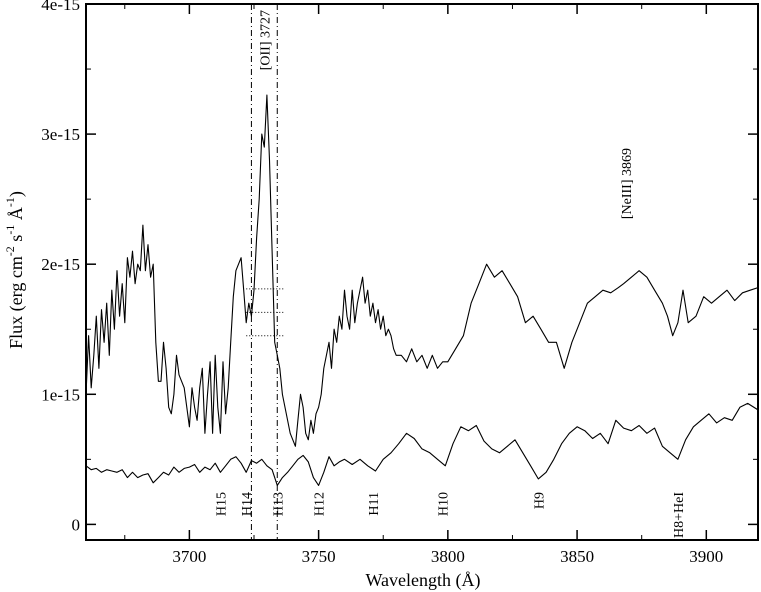 Image resolution: width=761 pixels, height=592 pixels. I want to click on y-axis-title-part: Flux (erg cm, so click(16, 302).